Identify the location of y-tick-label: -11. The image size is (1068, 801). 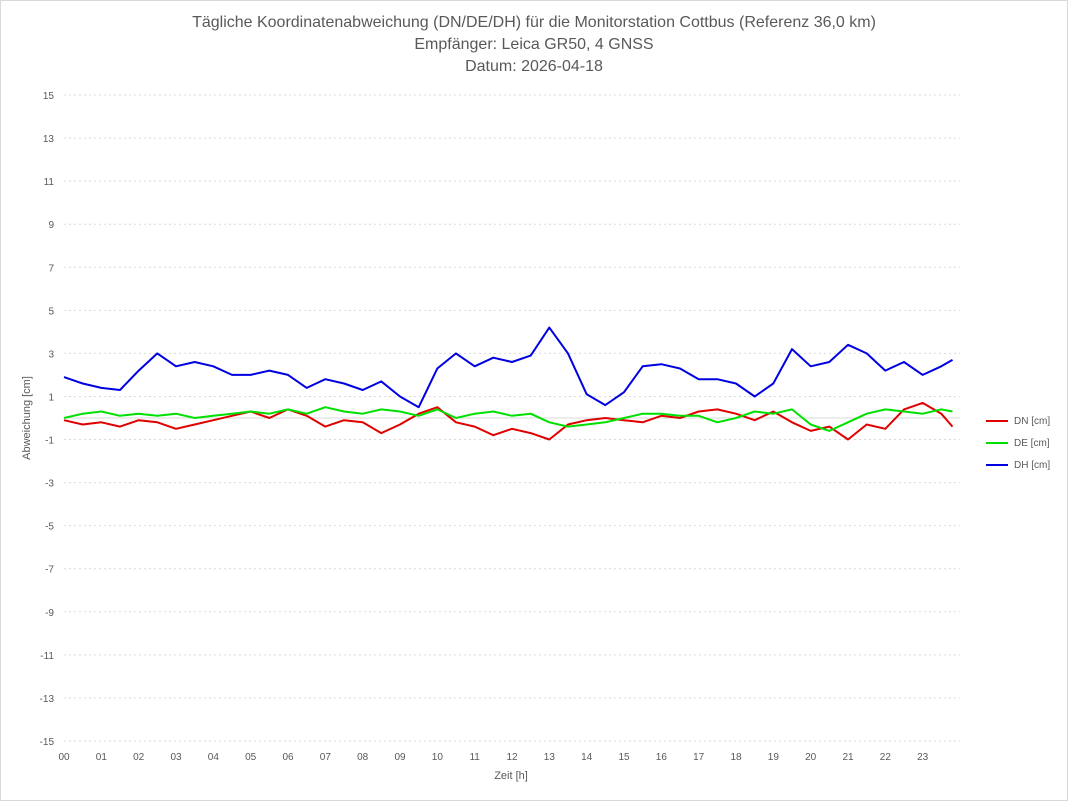
(47, 656).